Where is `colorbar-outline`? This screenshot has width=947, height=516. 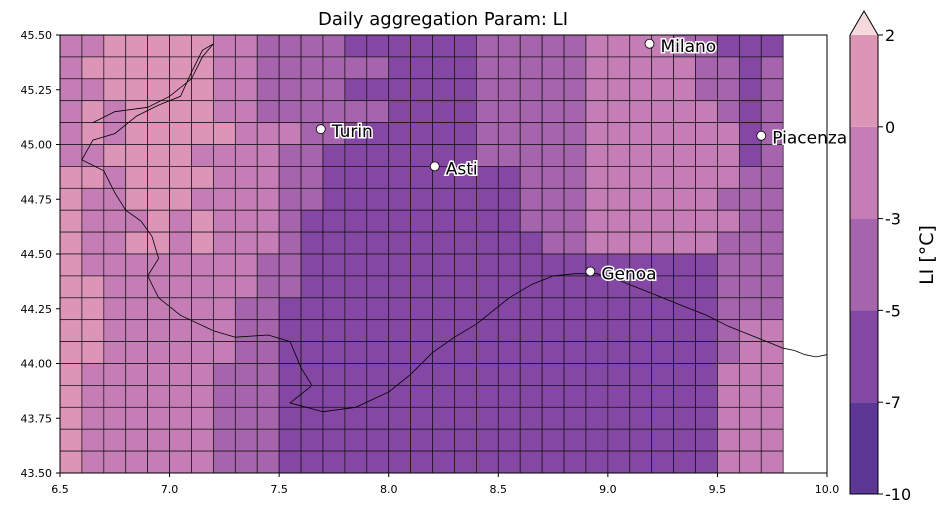
colorbar-outline is located at coordinates (864, 252).